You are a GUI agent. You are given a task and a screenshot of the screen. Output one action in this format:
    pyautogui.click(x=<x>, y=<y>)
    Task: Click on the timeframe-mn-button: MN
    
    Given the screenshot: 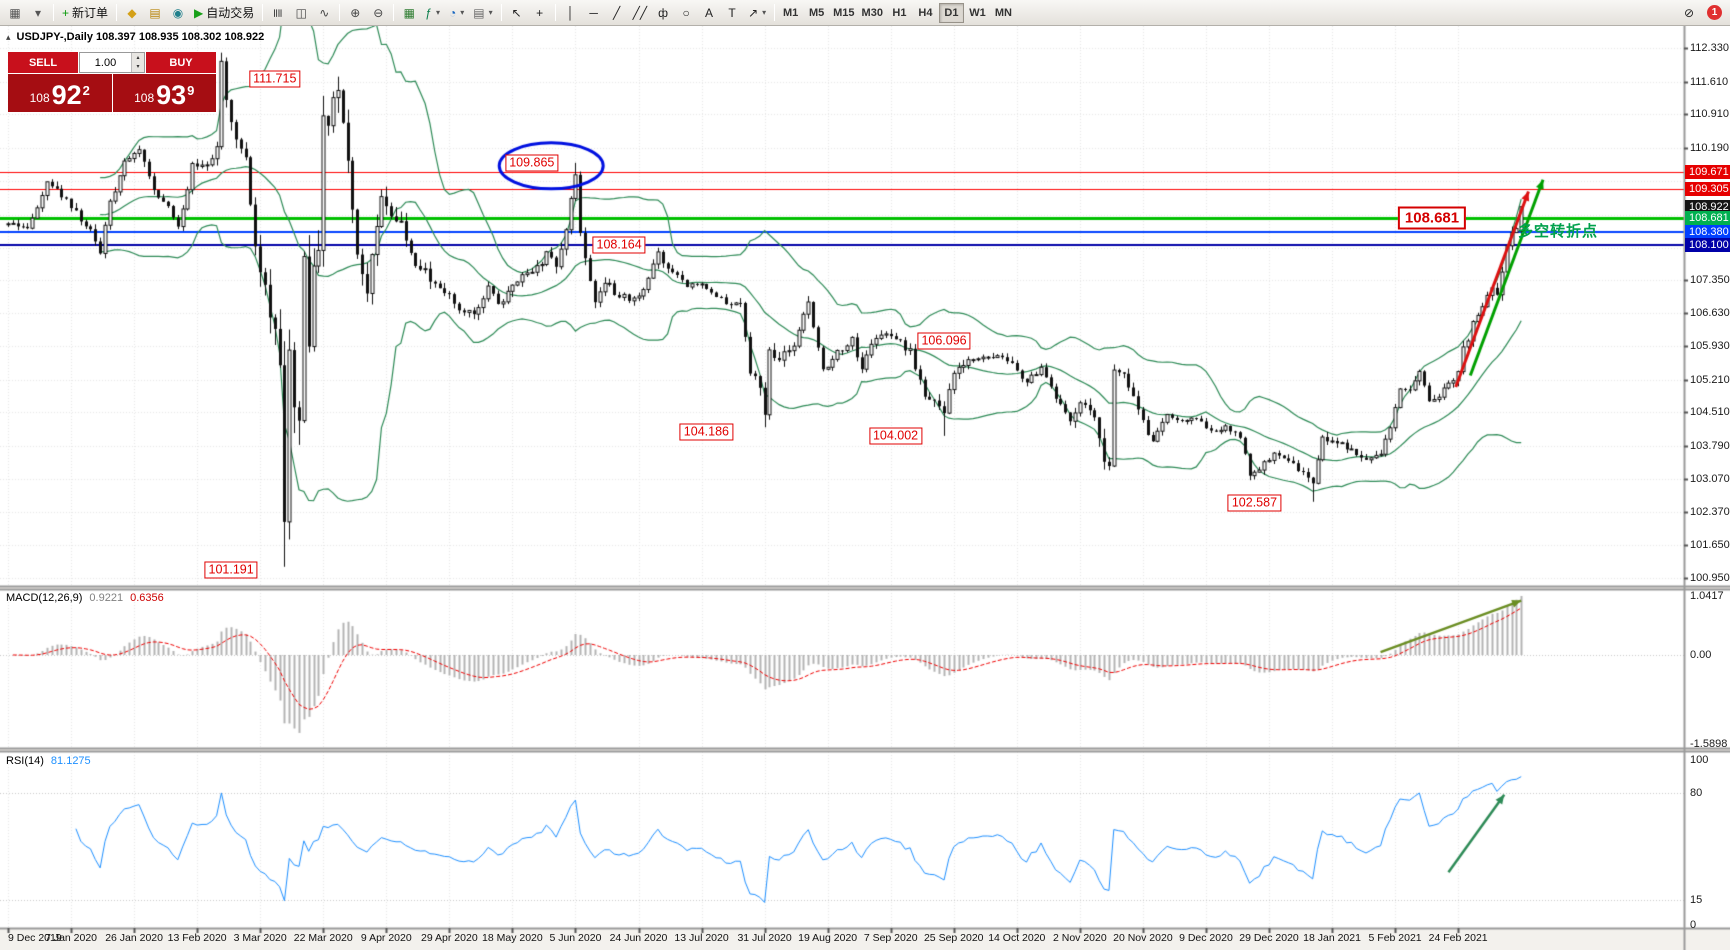 What is the action you would take?
    pyautogui.click(x=1003, y=13)
    